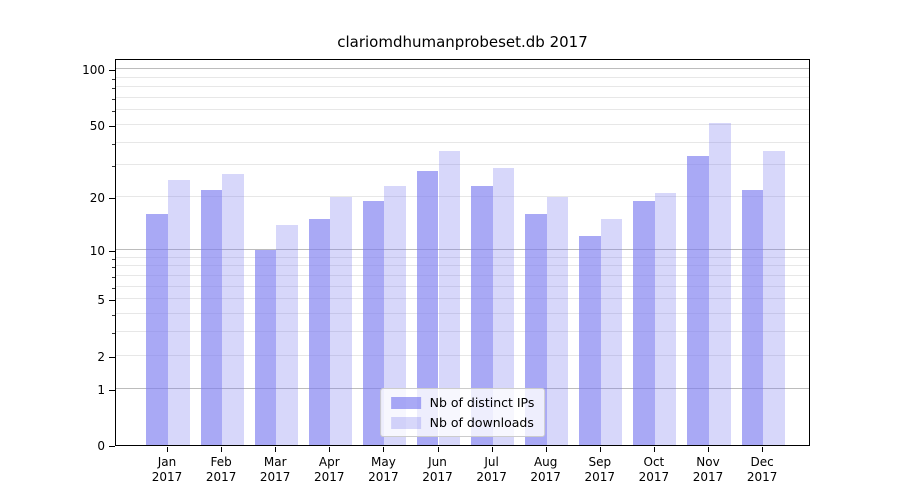 This screenshot has width=900, height=500. I want to click on bar-feb-distinct-ips, so click(211, 317).